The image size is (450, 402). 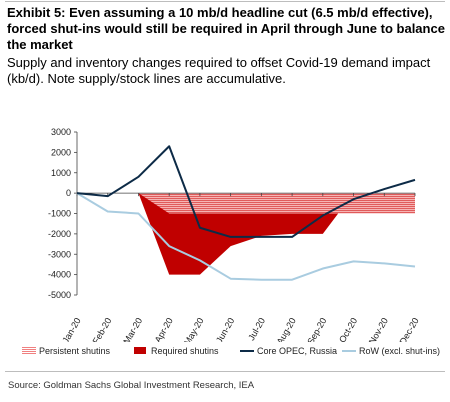 I want to click on legend-swatch-required, so click(x=140, y=350).